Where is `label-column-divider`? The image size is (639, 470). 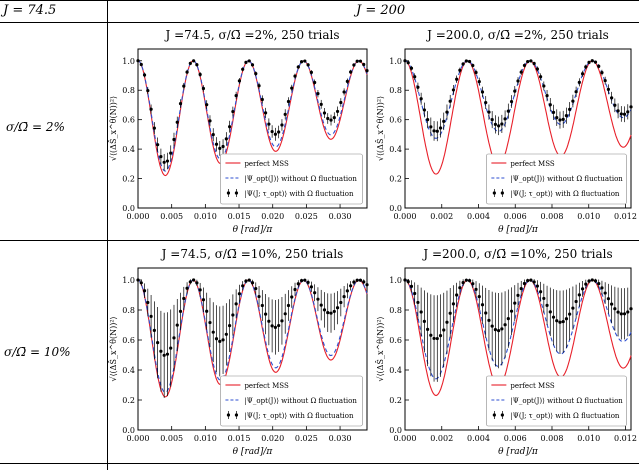 label-column-divider is located at coordinates (107, 235).